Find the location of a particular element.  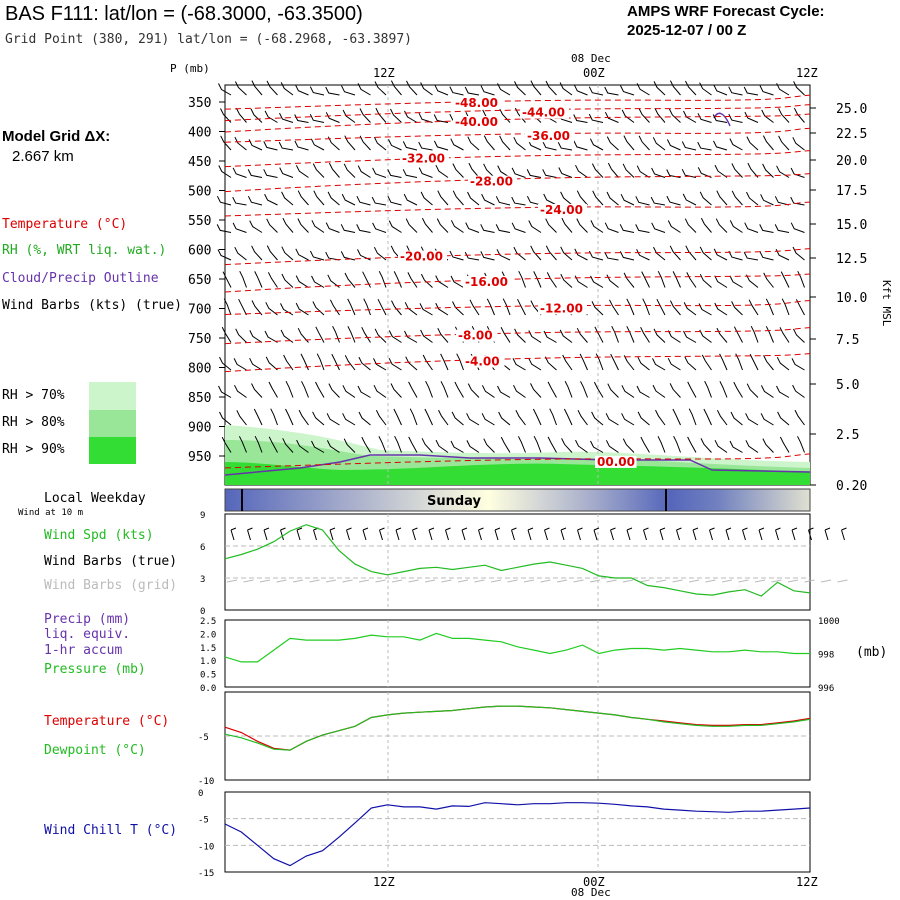

model-grid-label: Model Grid ΔX: is located at coordinates (56, 136).